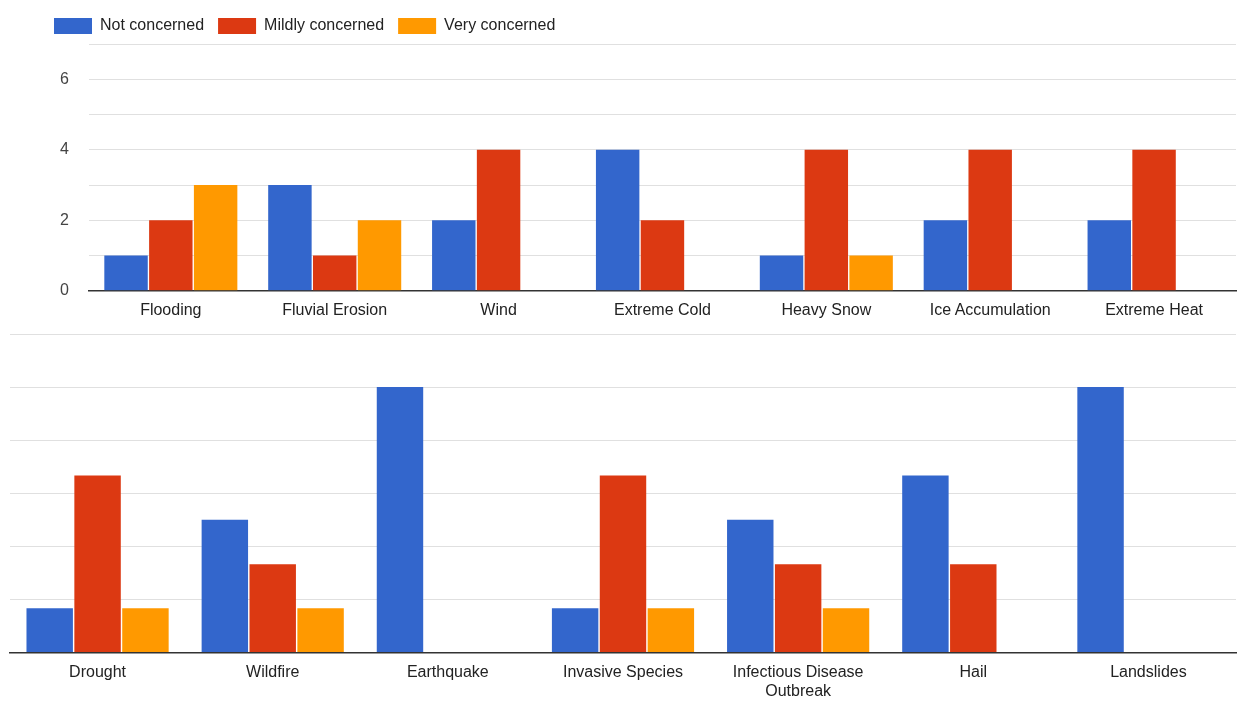 This screenshot has height=711, width=1246. I want to click on x-tick-label: Drought, so click(98, 671).